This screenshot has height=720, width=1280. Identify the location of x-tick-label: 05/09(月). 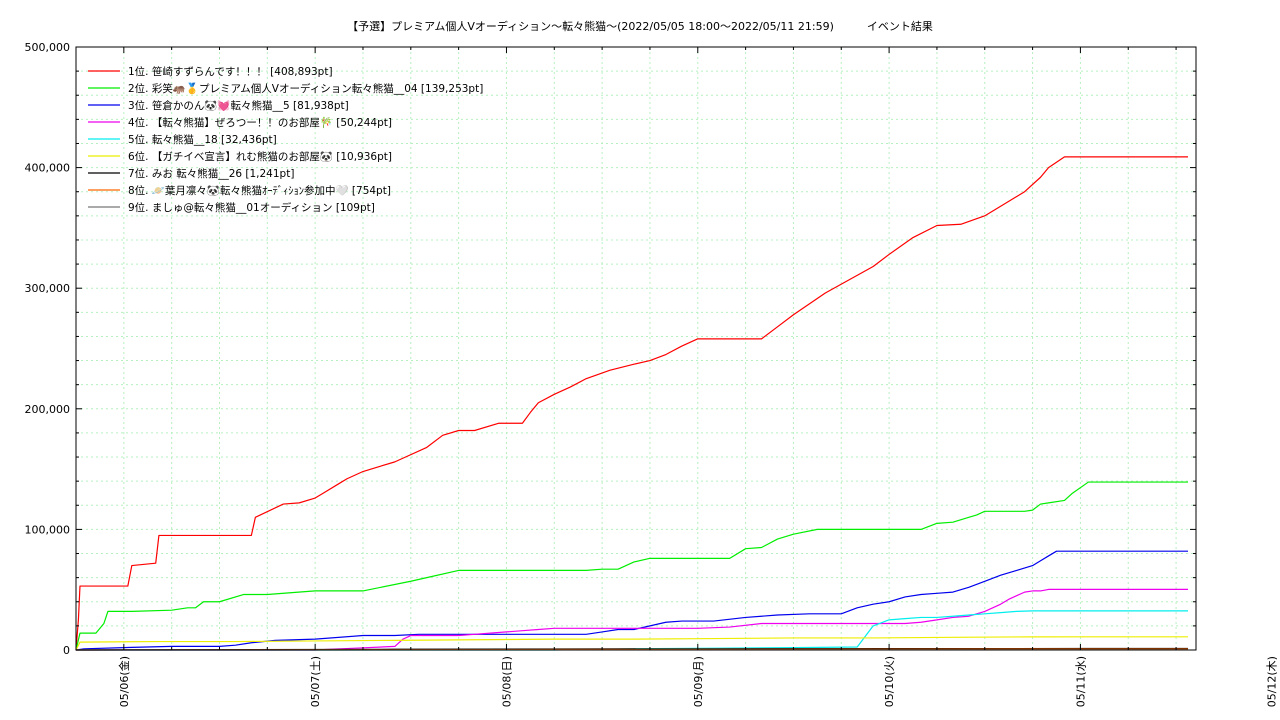
(698, 681).